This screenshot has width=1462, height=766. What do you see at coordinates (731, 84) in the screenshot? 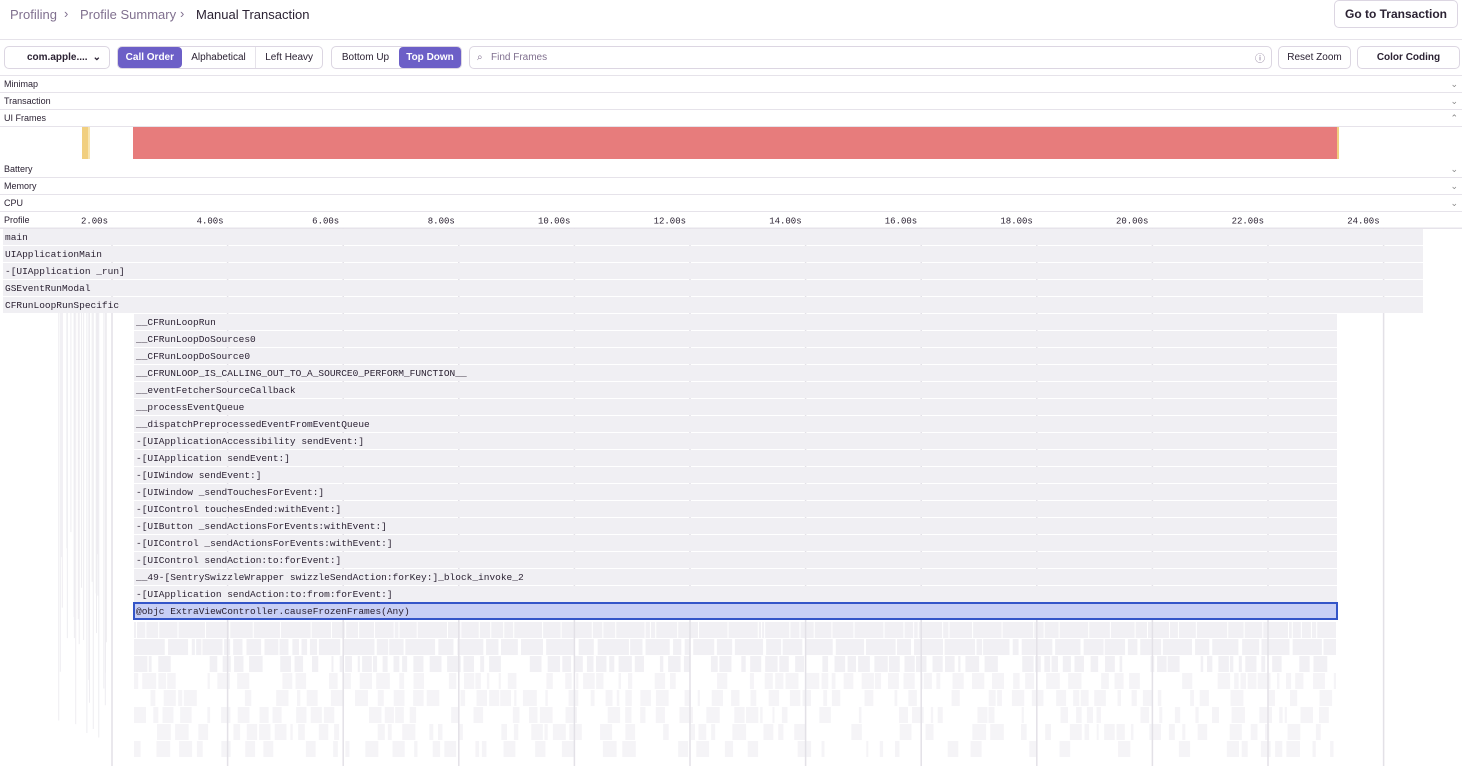
I see `section-header: Minimap ⌄` at bounding box center [731, 84].